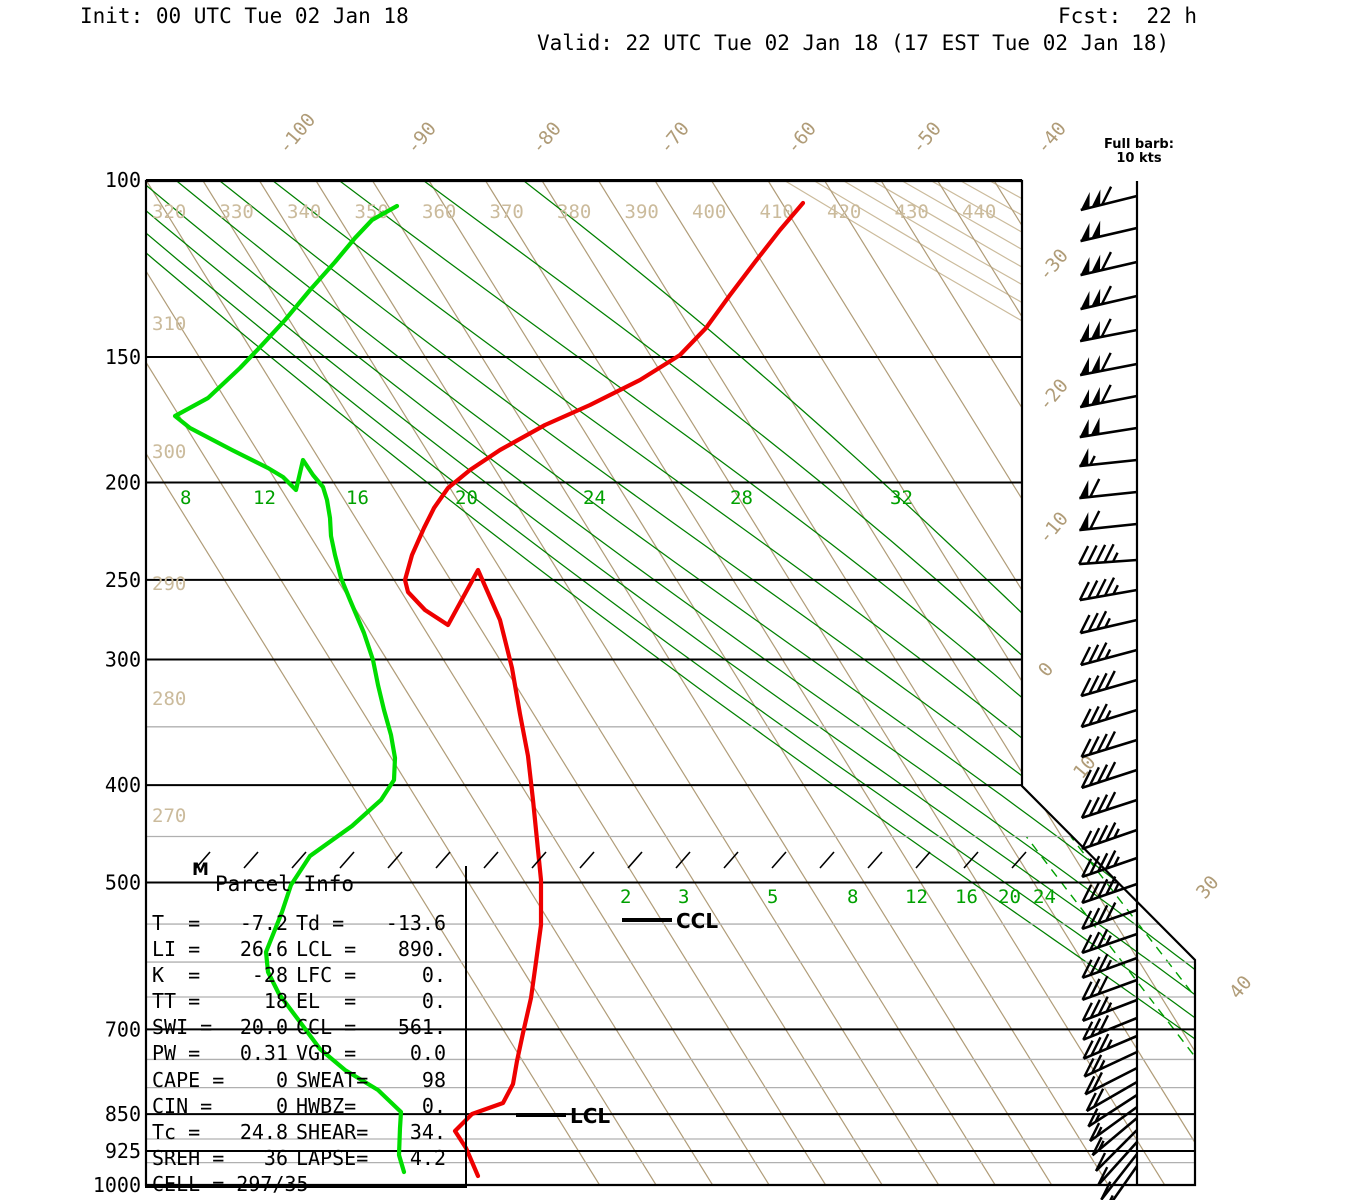  Describe the element at coordinates (427, 1053) in the screenshot. I see `parcel-value: 0.0` at that location.